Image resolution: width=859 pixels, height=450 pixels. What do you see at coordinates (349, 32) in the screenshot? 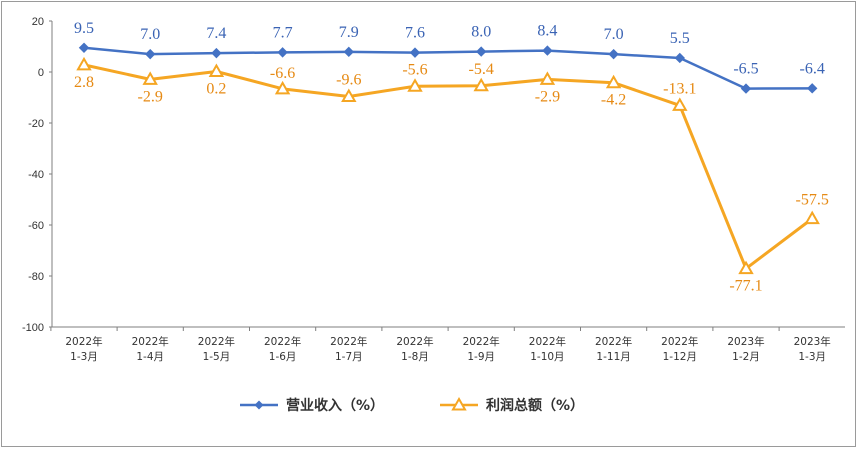
I see `data-label-revenue: 7.9` at bounding box center [349, 32].